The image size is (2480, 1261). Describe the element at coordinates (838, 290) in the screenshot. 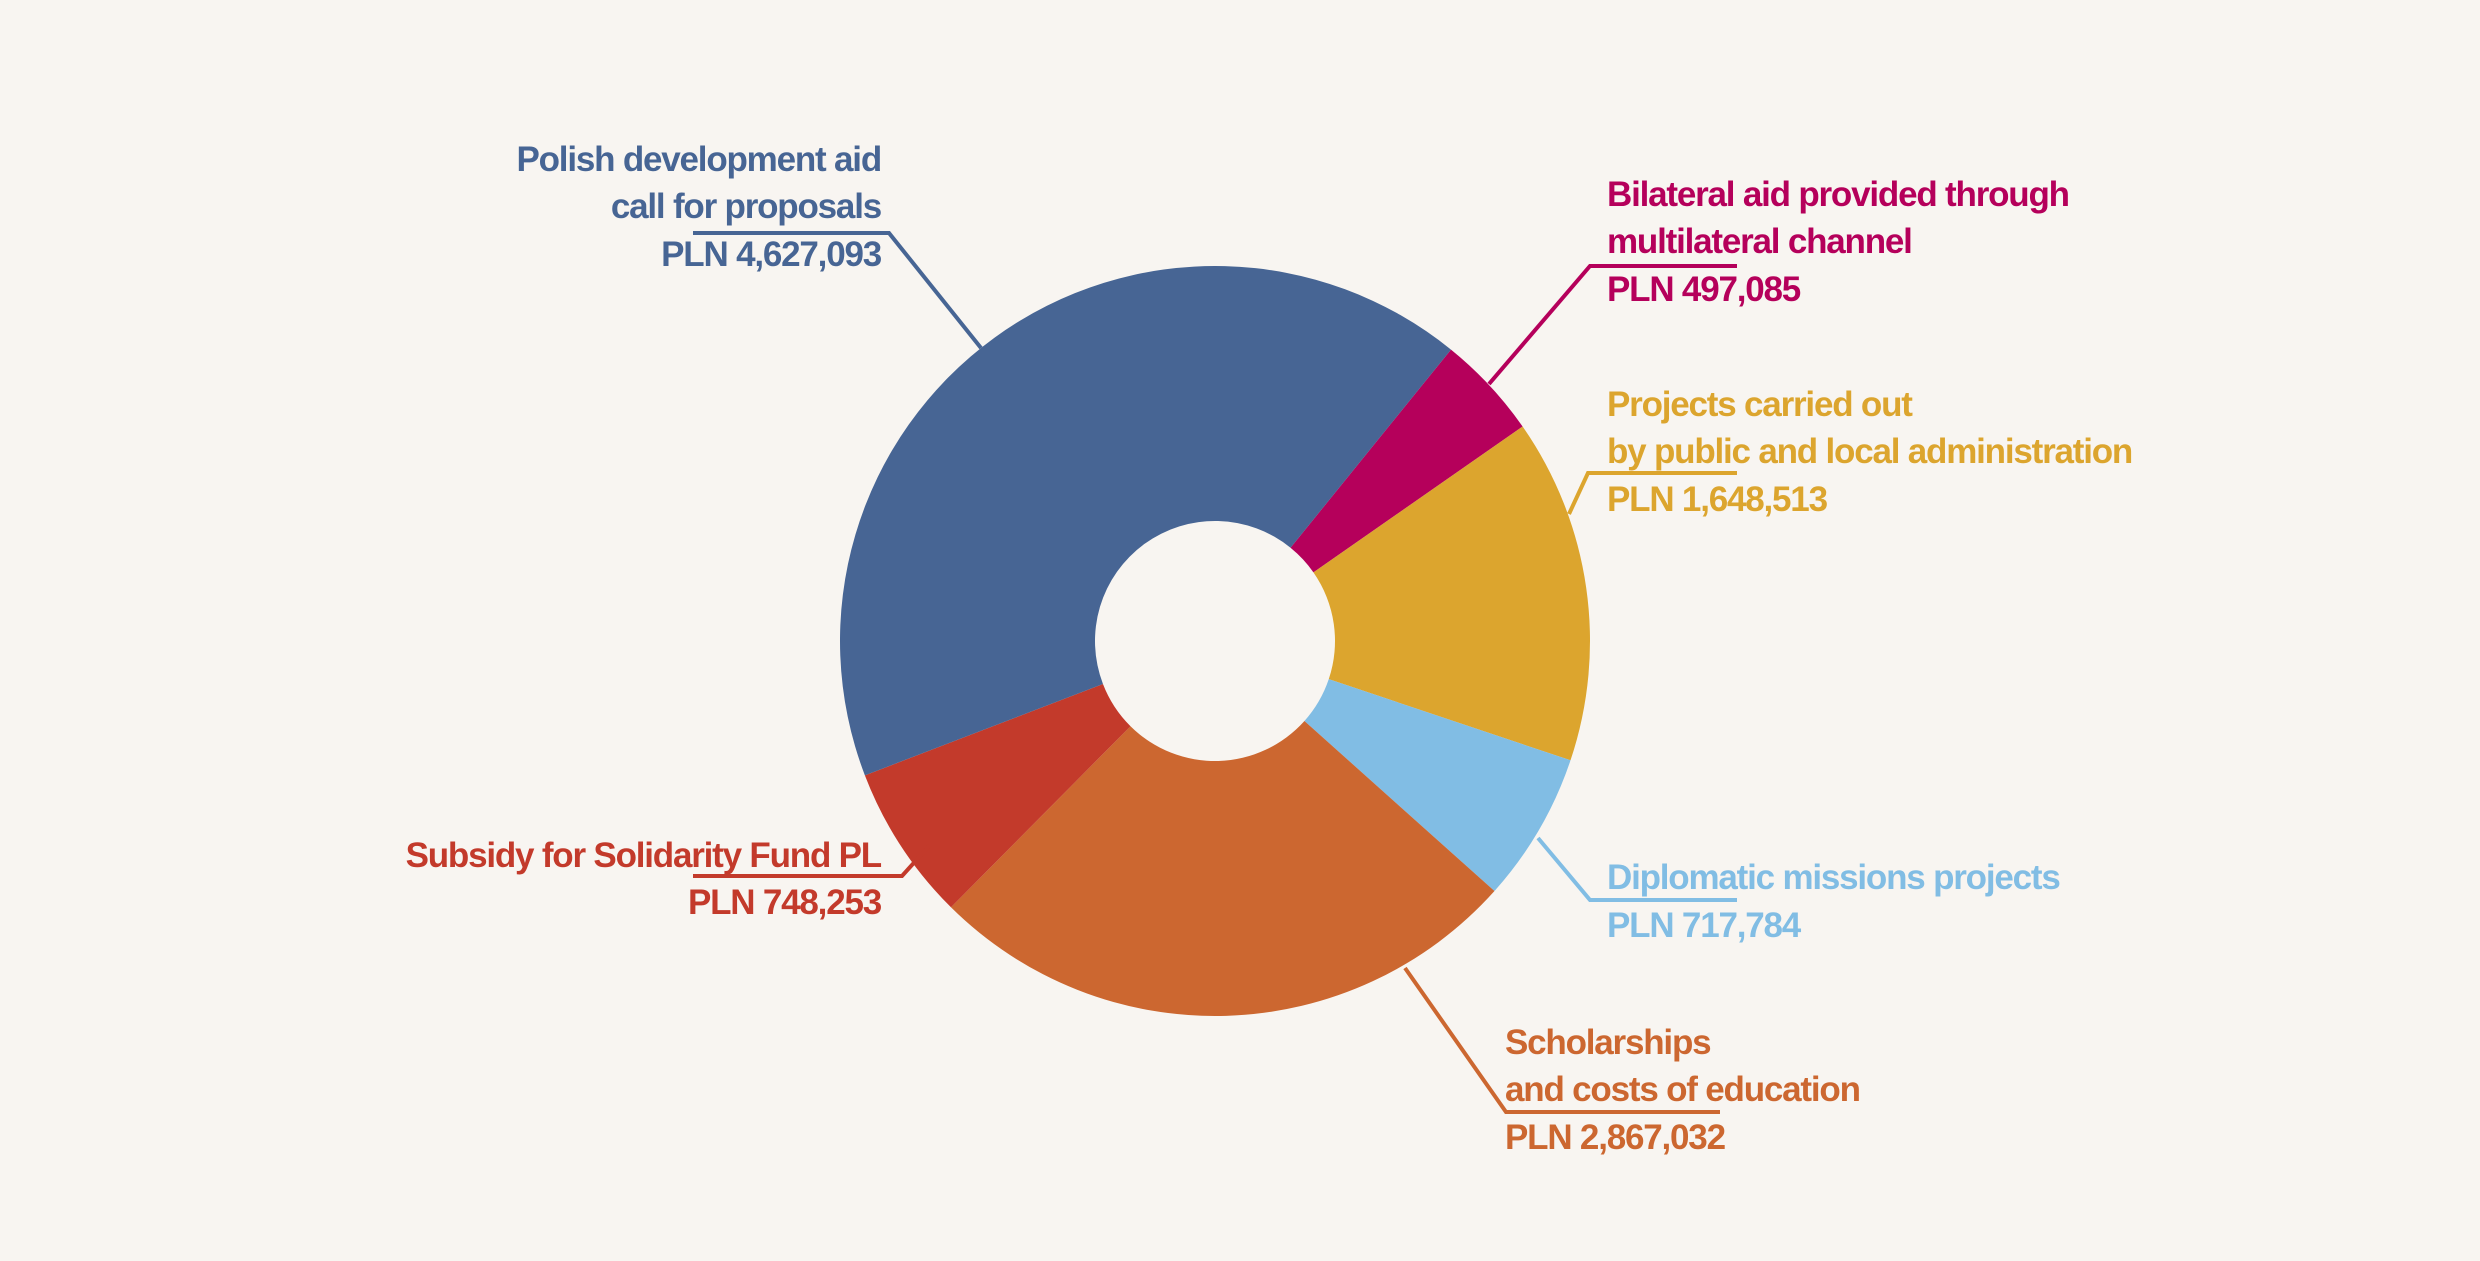

I see `leader-line-polish-development-aid` at that location.